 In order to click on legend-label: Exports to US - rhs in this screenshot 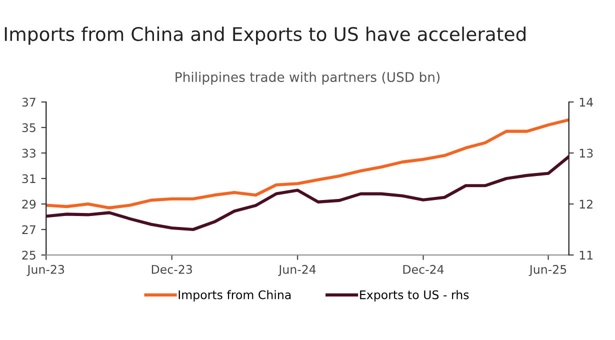, I will do `click(414, 296)`.